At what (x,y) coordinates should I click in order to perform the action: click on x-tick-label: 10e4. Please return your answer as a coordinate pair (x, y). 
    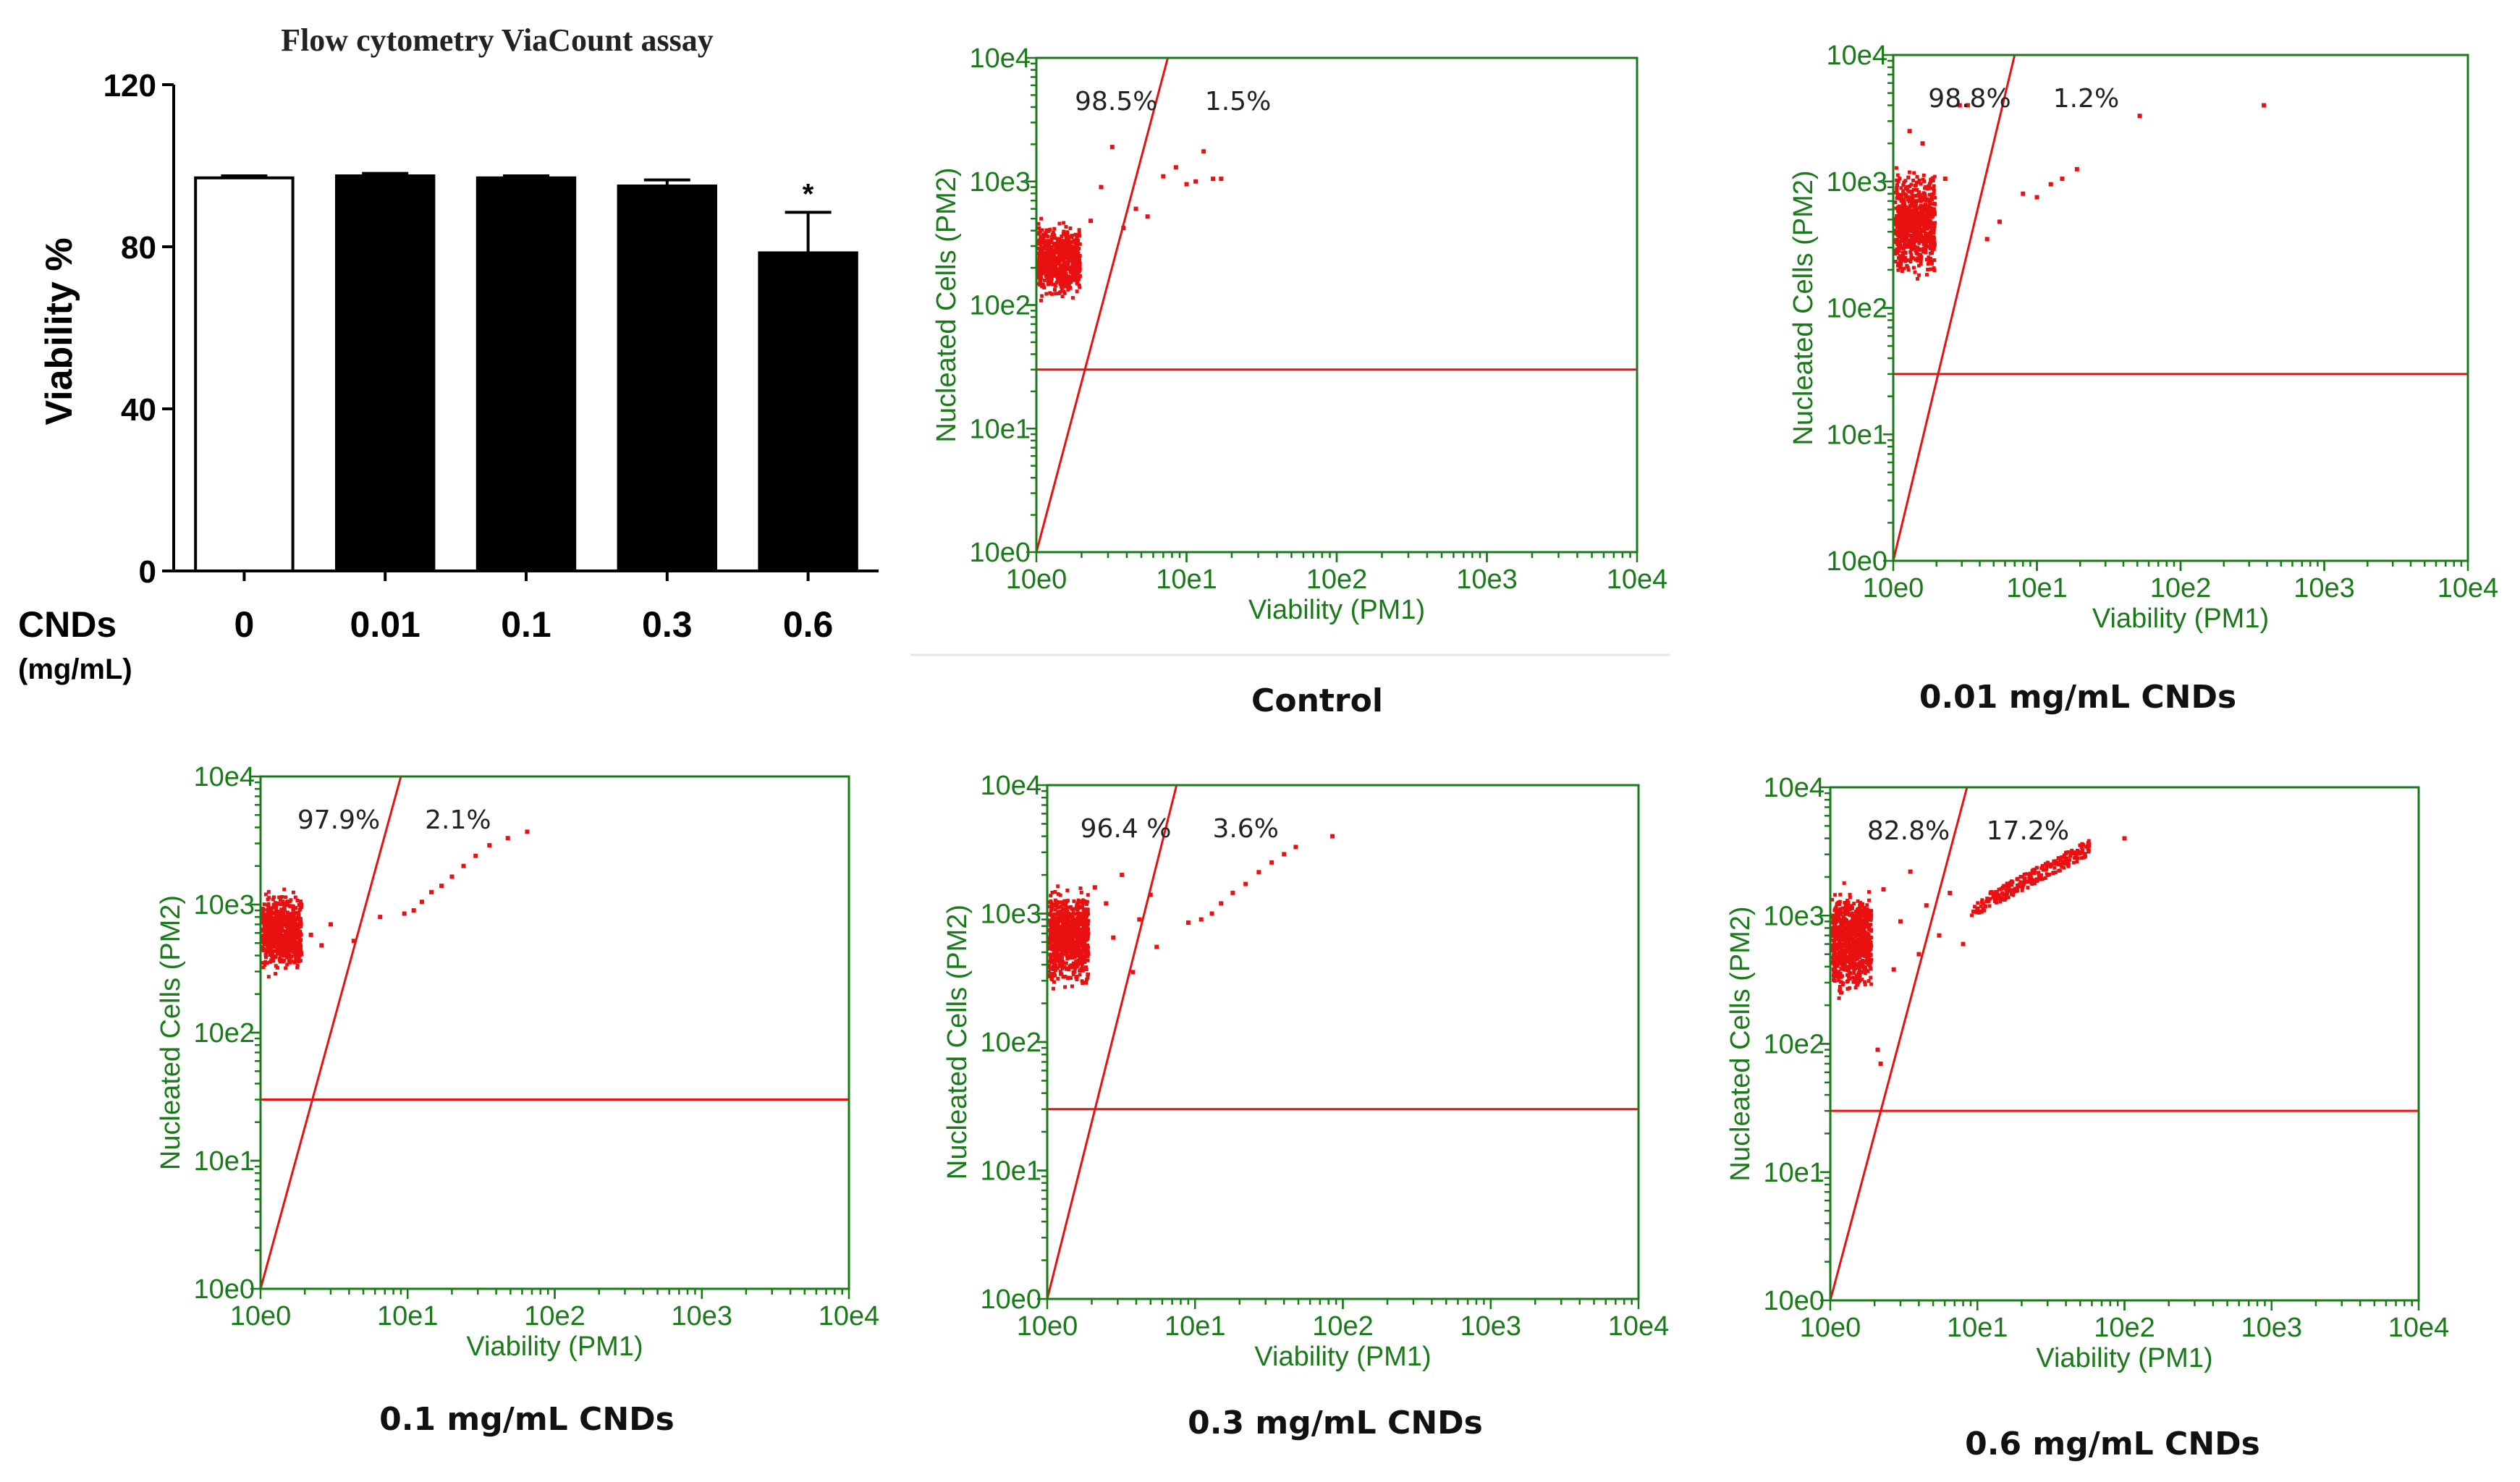
    Looking at the image, I should click on (2468, 588).